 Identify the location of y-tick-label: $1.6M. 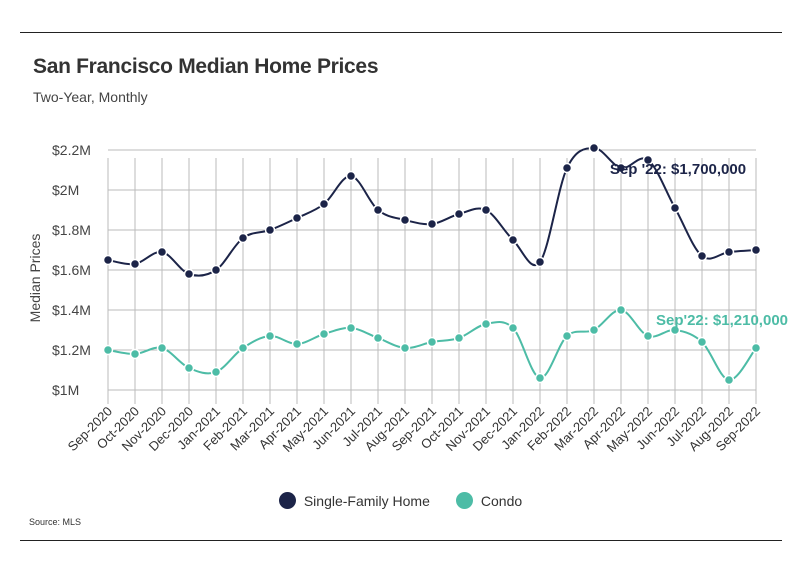
(71, 270).